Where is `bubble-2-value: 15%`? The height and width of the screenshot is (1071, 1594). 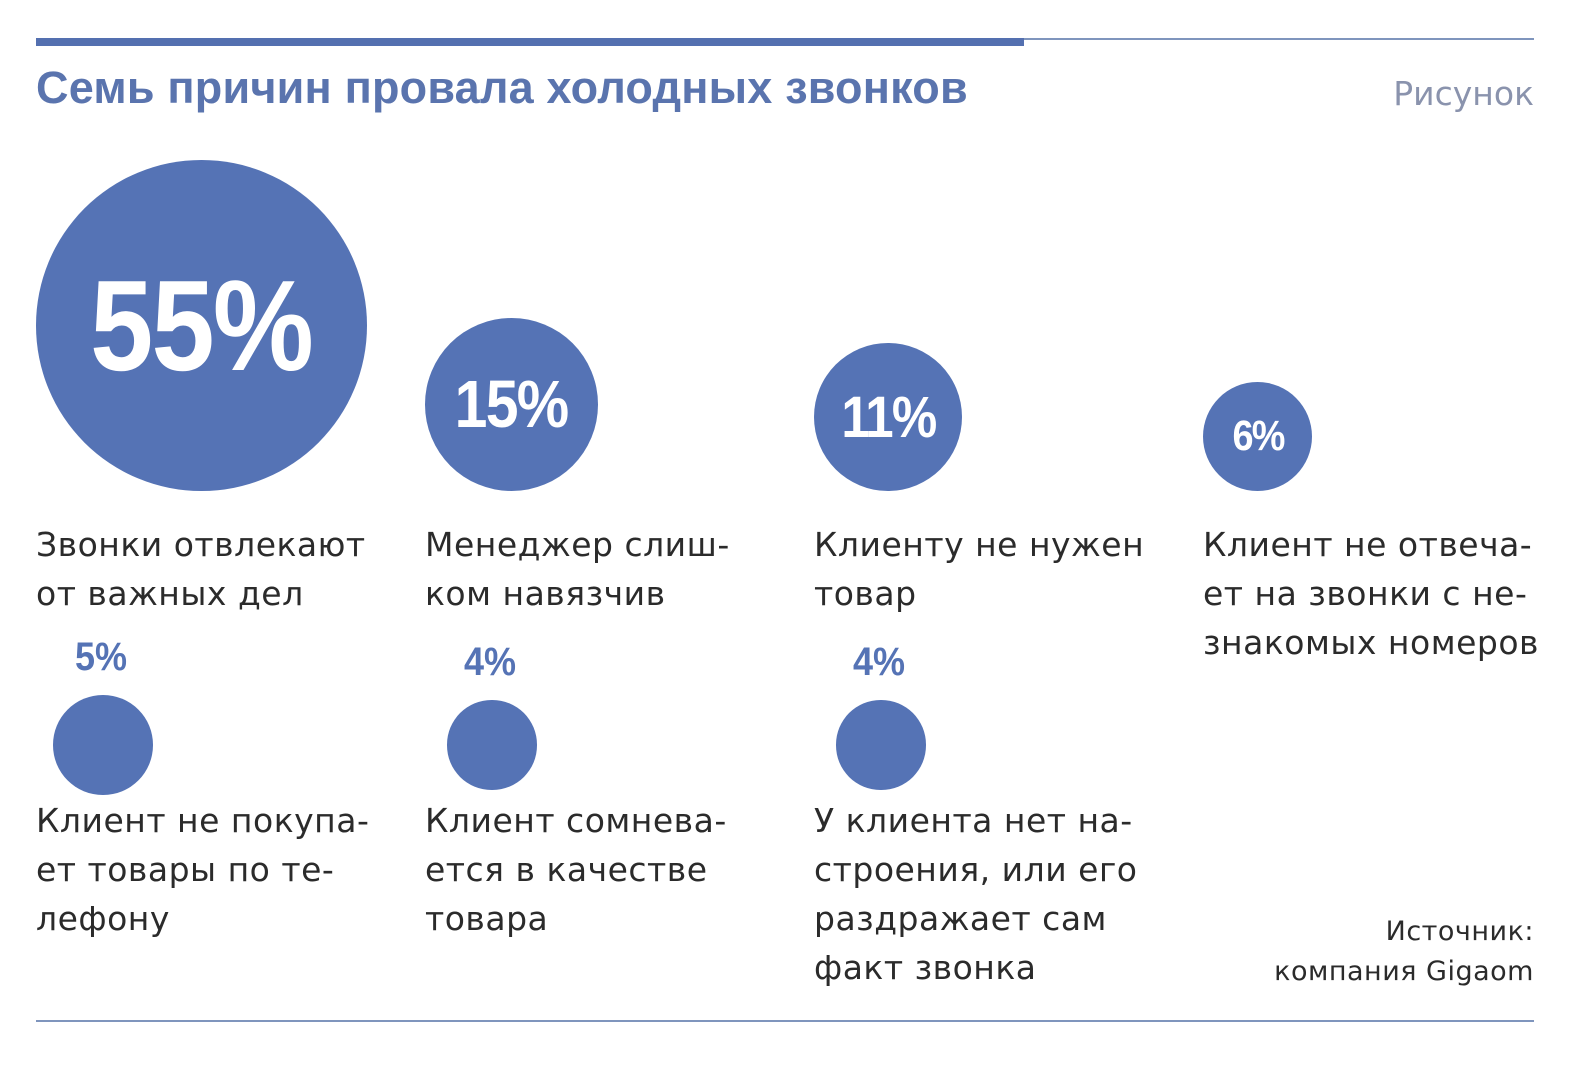 bubble-2-value: 15% is located at coordinates (511, 405).